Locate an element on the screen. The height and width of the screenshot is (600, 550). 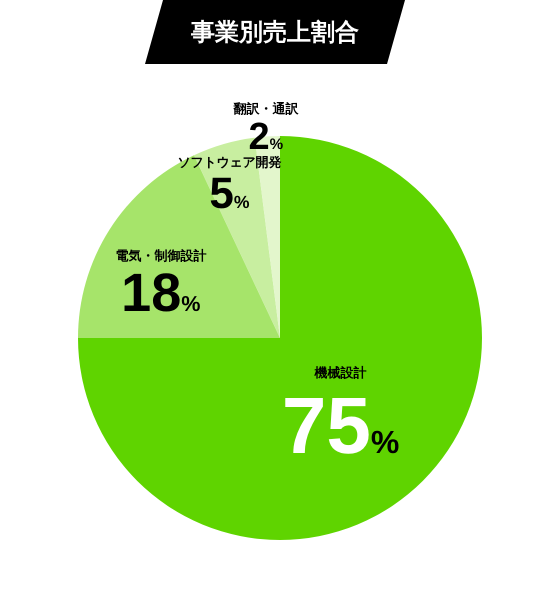
data-label: 18% is located at coordinates (160, 293).